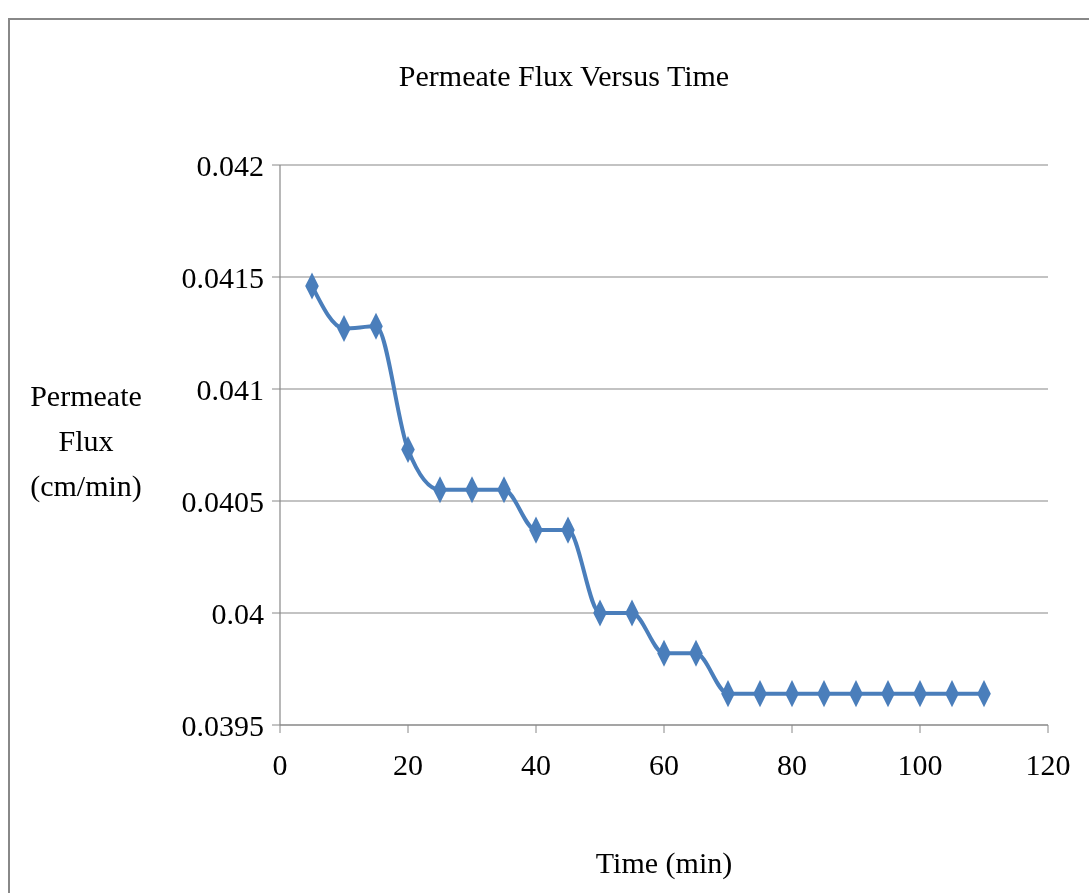 This screenshot has width=1089, height=893. What do you see at coordinates (230, 165) in the screenshot?
I see `y-tick-label: 0.042` at bounding box center [230, 165].